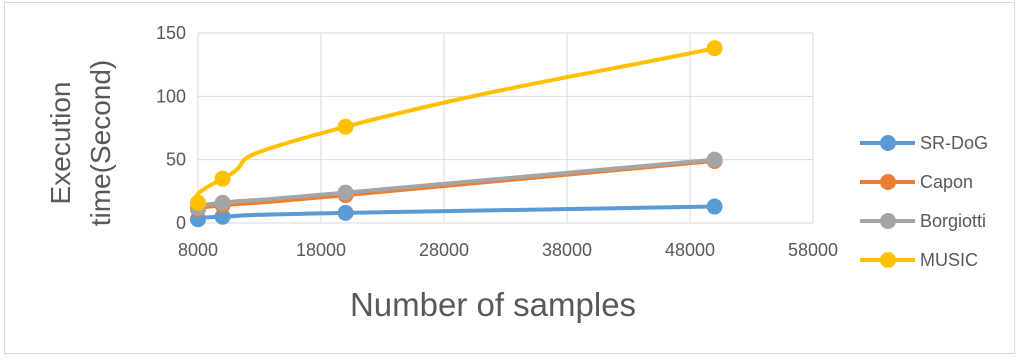 The width and height of the screenshot is (1019, 359). I want to click on x-tick-label: 8000, so click(198, 250).